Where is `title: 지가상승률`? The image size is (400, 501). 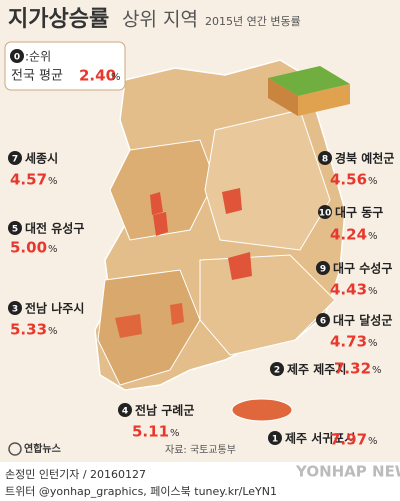 title: 지가상승률 is located at coordinates (58, 19).